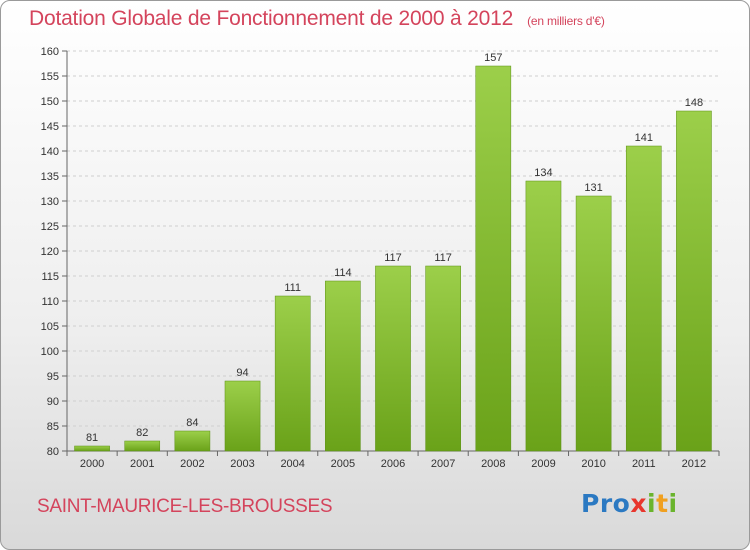  What do you see at coordinates (50, 227) in the screenshot?
I see `y-tick-label: 125` at bounding box center [50, 227].